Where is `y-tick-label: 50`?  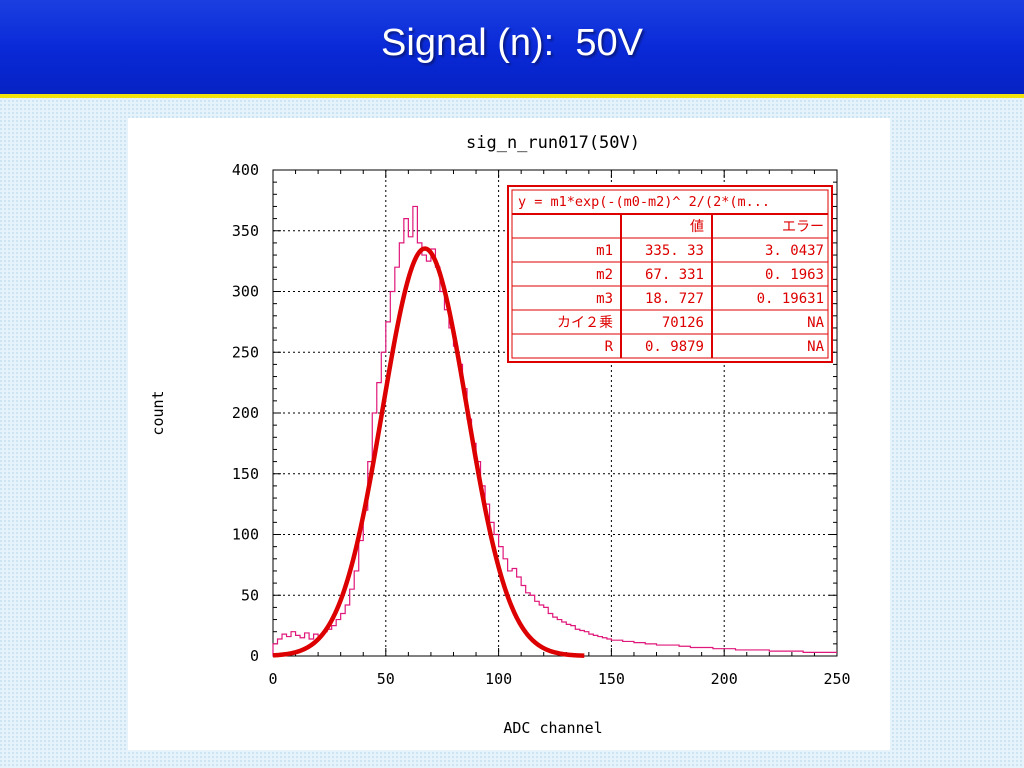 y-tick-label: 50 is located at coordinates (250, 595).